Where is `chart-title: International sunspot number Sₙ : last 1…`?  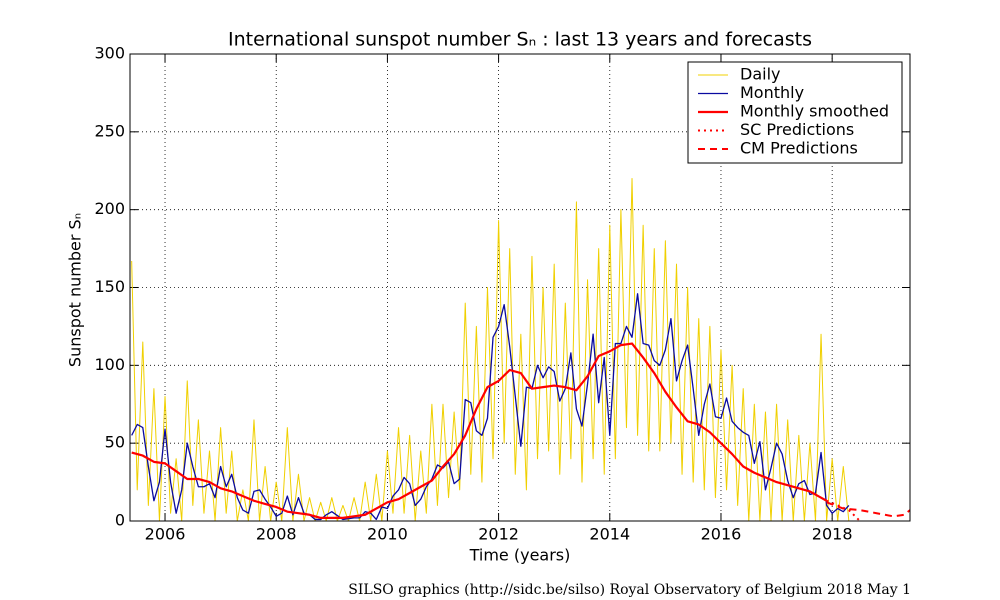 chart-title: International sunspot number Sₙ : last 1… is located at coordinates (520, 40).